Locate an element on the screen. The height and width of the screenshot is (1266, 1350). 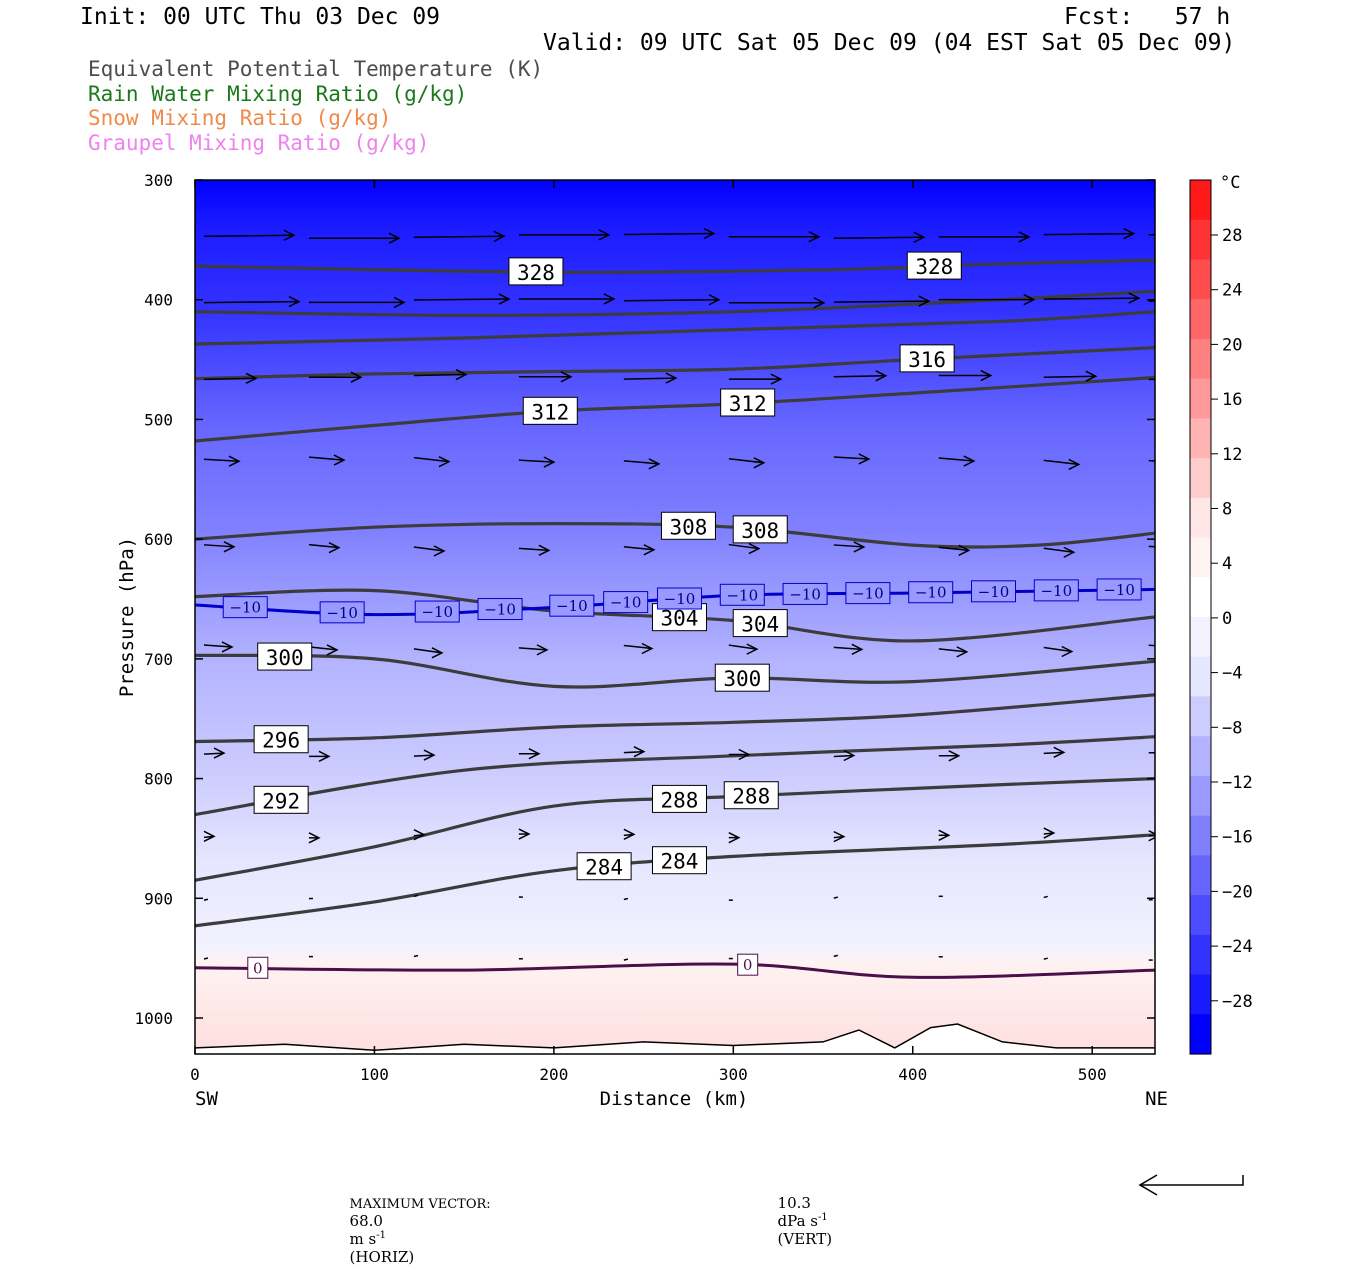
legend-snow: Snow Mixing Ratio (g/kg) is located at coordinates (240, 118).